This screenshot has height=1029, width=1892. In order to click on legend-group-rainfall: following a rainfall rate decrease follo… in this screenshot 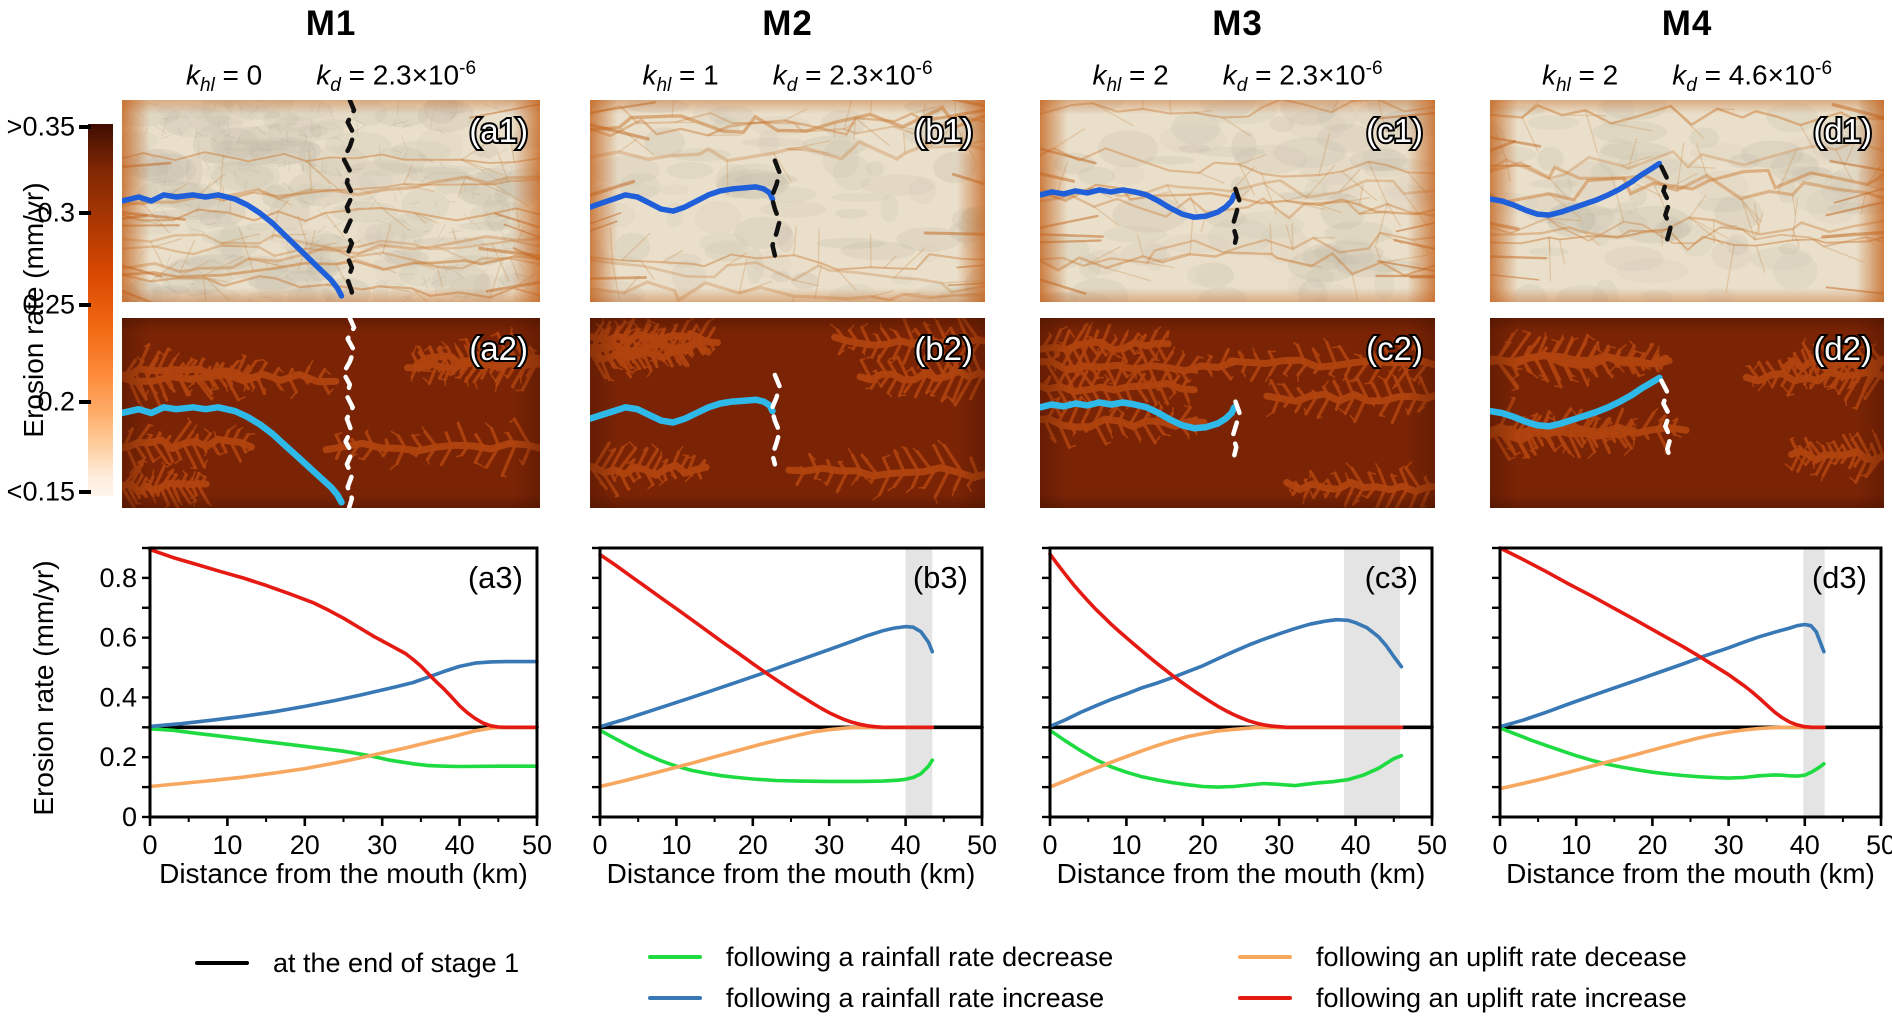, I will do `click(880, 977)`.